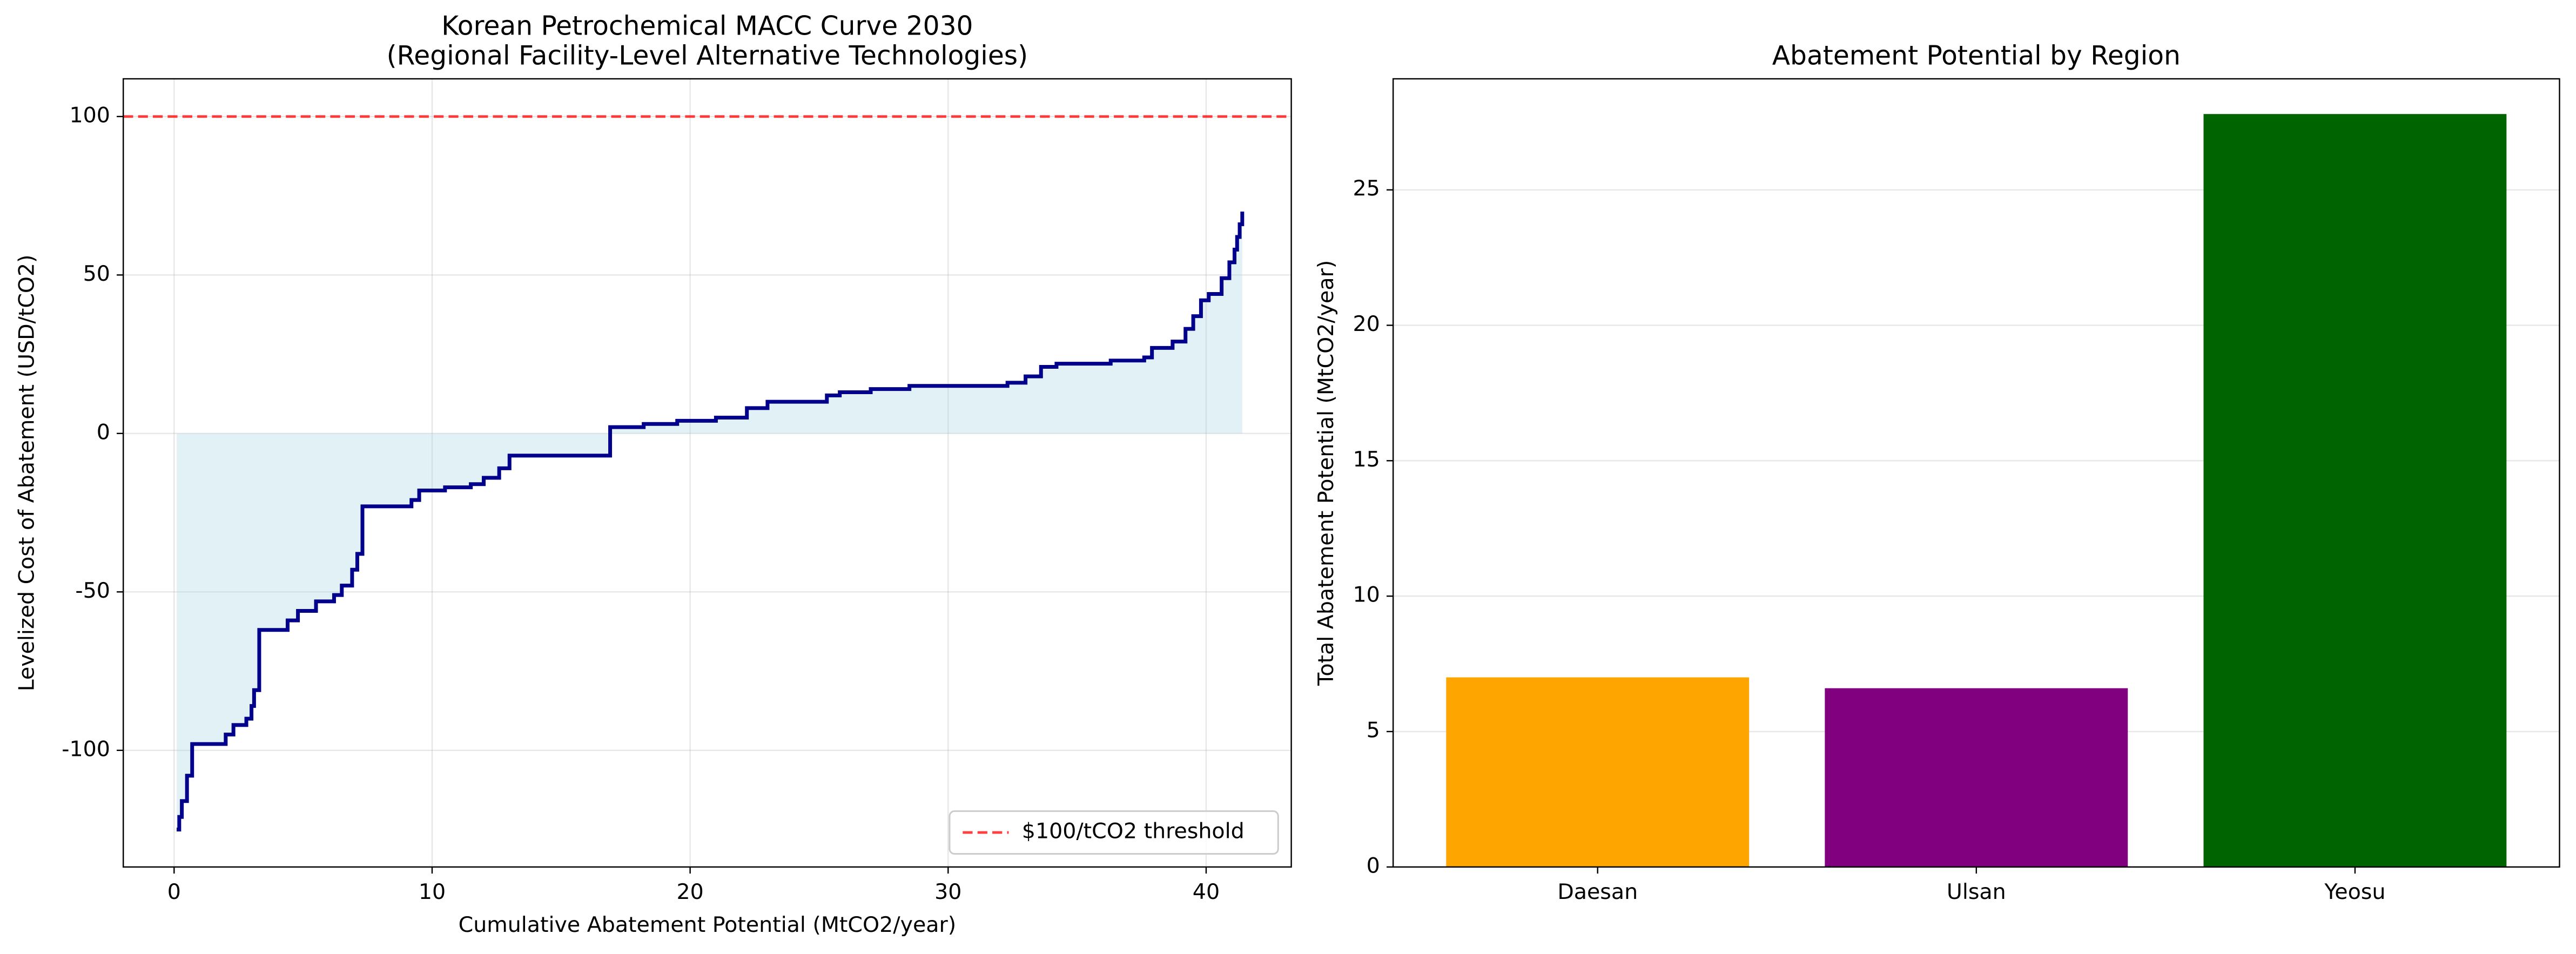 This screenshot has width=2576, height=954. What do you see at coordinates (1373, 730) in the screenshot?
I see `y-tick-label: 5` at bounding box center [1373, 730].